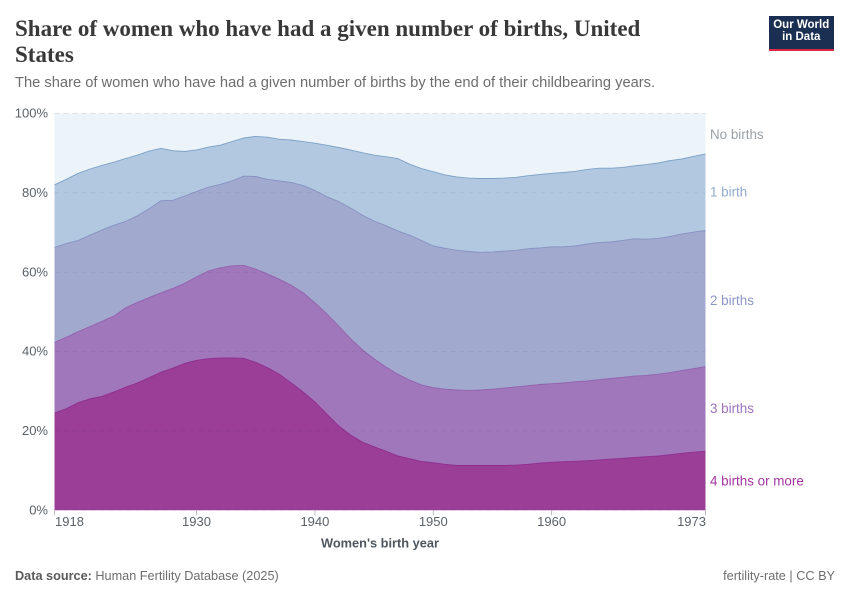 This screenshot has width=850, height=600. Describe the element at coordinates (38, 510) in the screenshot. I see `svg-text: 0%` at that location.